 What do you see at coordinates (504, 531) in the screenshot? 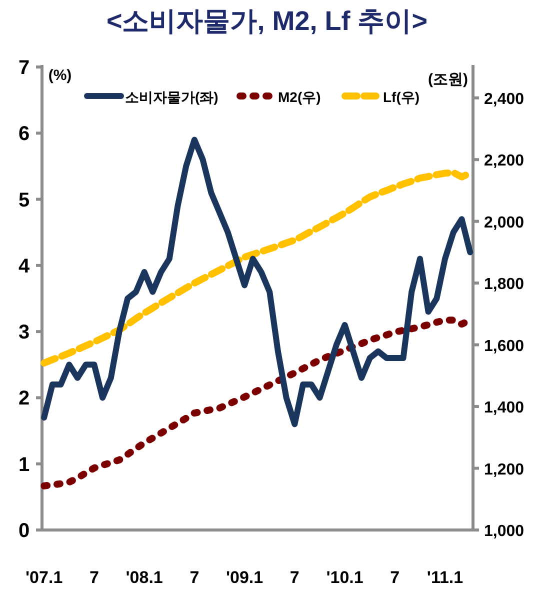
I see `y2-tick-label: 1,000` at bounding box center [504, 531].